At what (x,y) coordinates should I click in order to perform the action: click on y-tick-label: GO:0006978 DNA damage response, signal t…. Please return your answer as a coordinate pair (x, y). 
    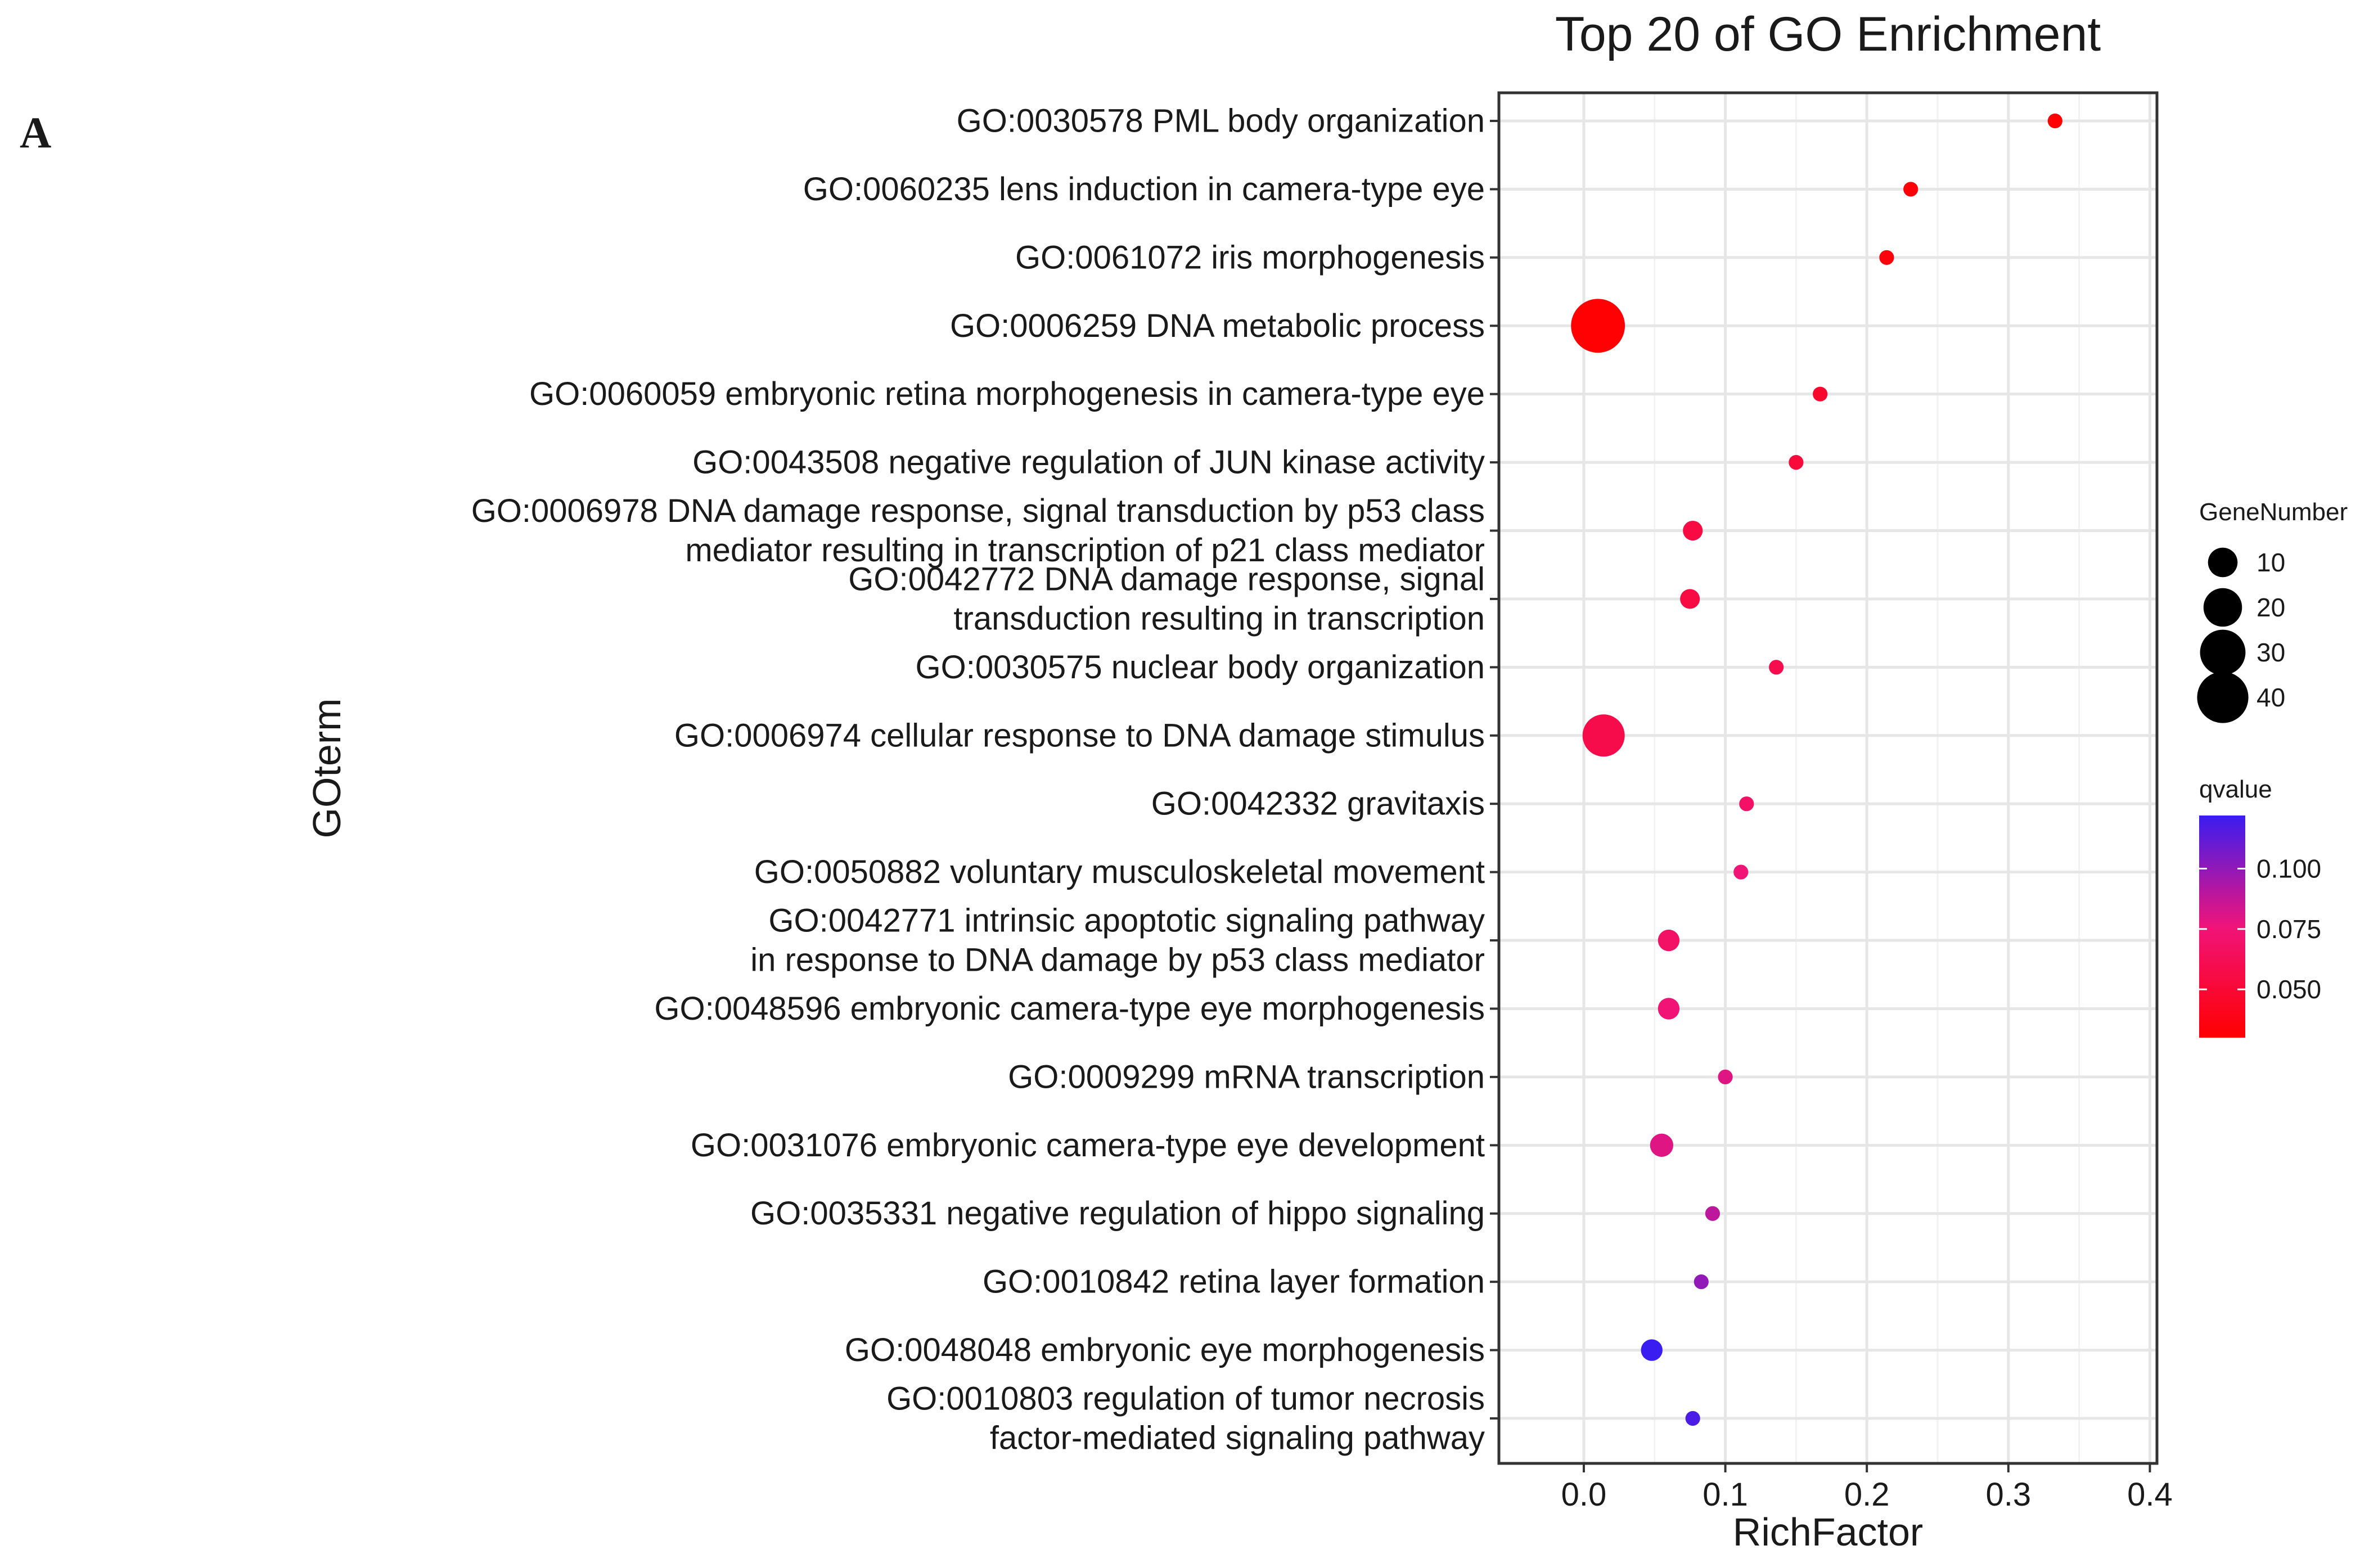
    Looking at the image, I should click on (978, 511).